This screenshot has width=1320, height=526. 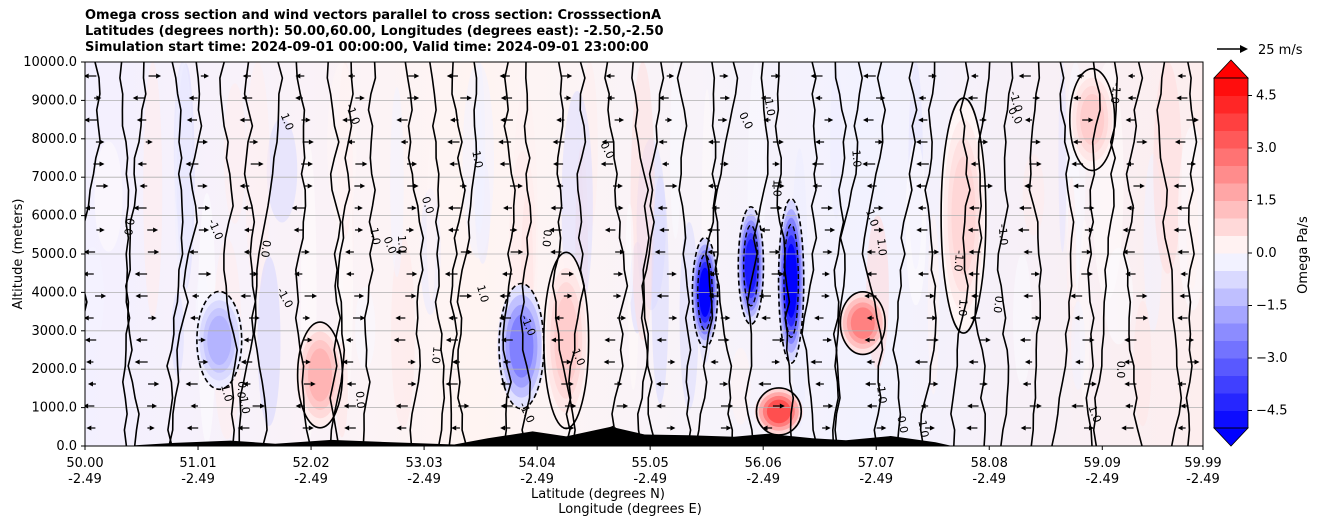 I want to click on x-tick-label-lat: 58.08, so click(x=989, y=463).